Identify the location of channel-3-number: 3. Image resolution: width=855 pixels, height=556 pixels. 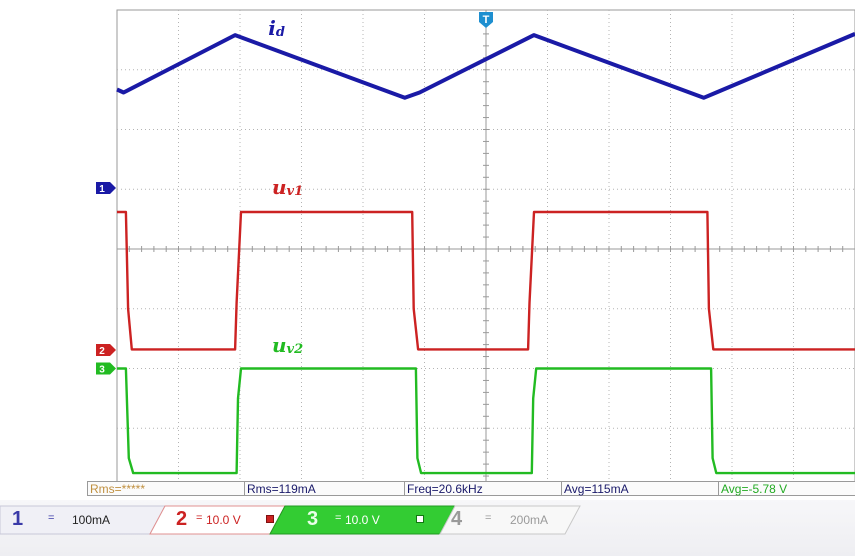
(313, 519).